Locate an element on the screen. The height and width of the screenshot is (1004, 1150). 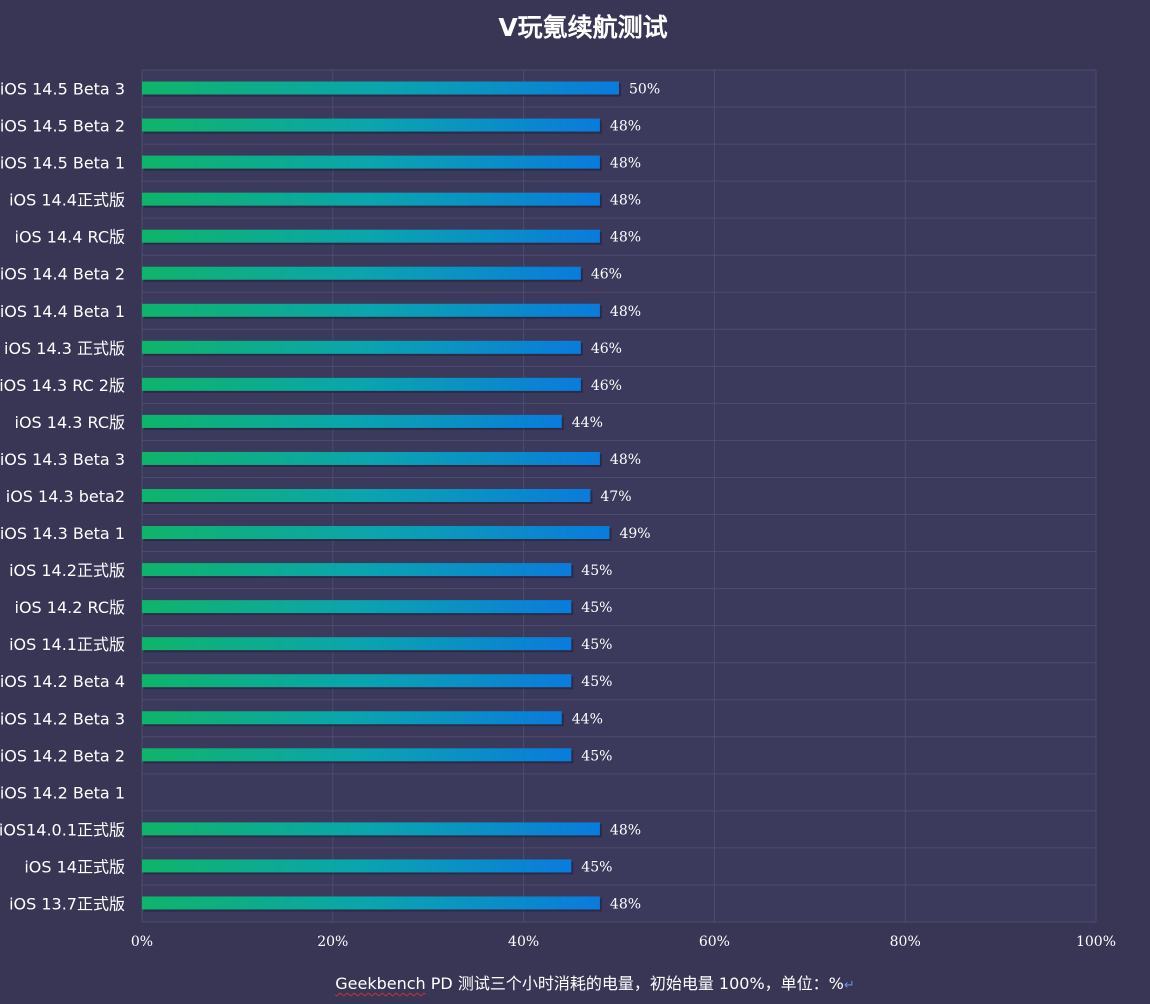
category-label: iOS 14.3 RC版 is located at coordinates (70, 422).